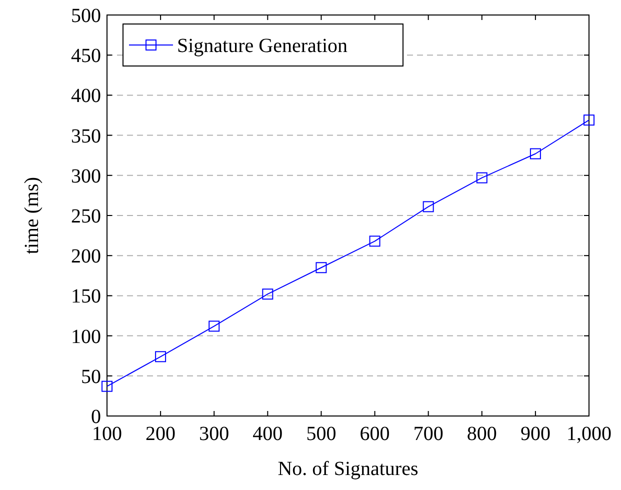  Describe the element at coordinates (262, 46) in the screenshot. I see `legend-label: Signature Generation` at that location.